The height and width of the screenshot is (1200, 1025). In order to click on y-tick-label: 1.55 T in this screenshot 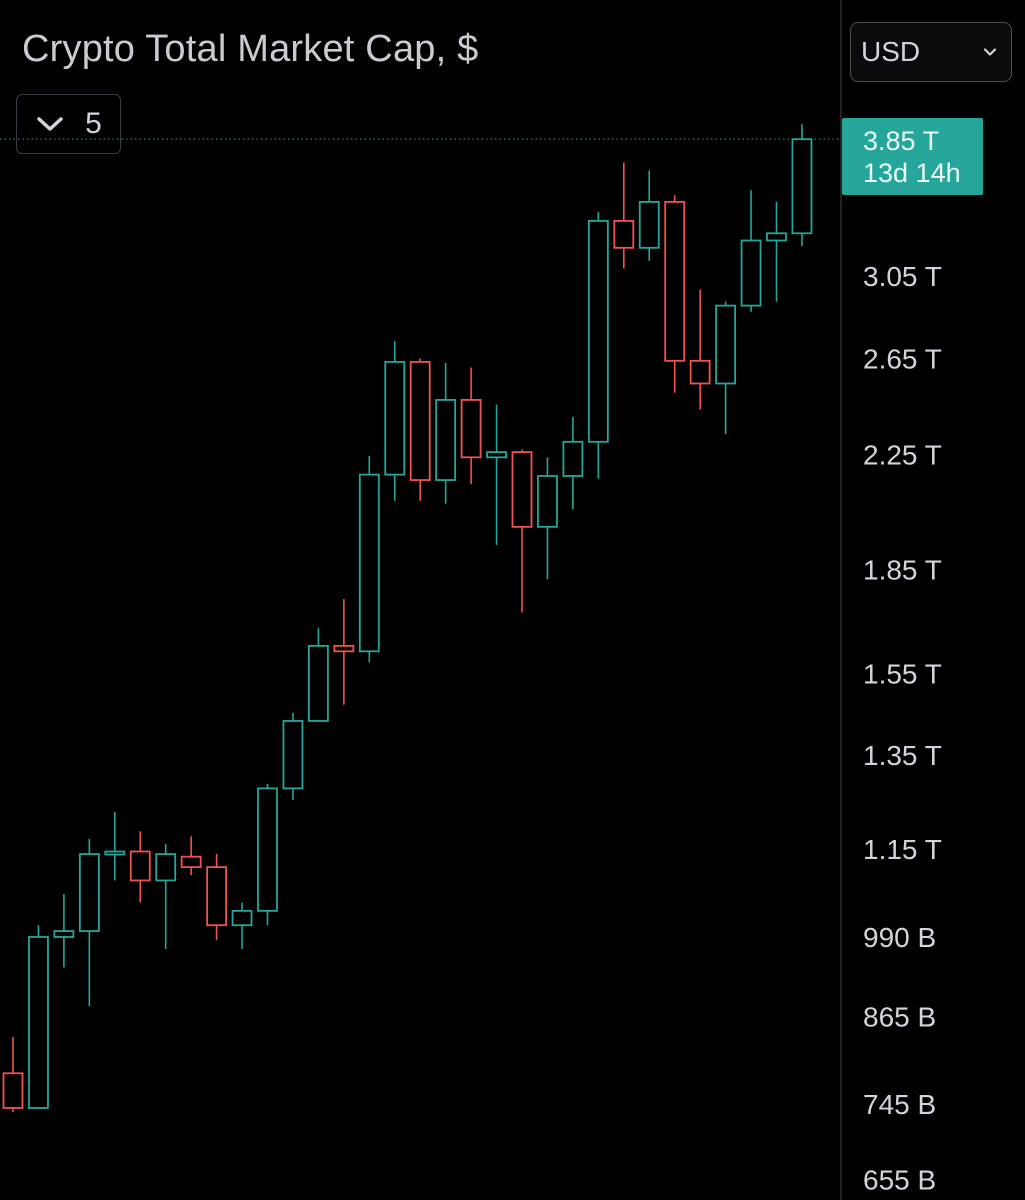, I will do `click(902, 674)`.